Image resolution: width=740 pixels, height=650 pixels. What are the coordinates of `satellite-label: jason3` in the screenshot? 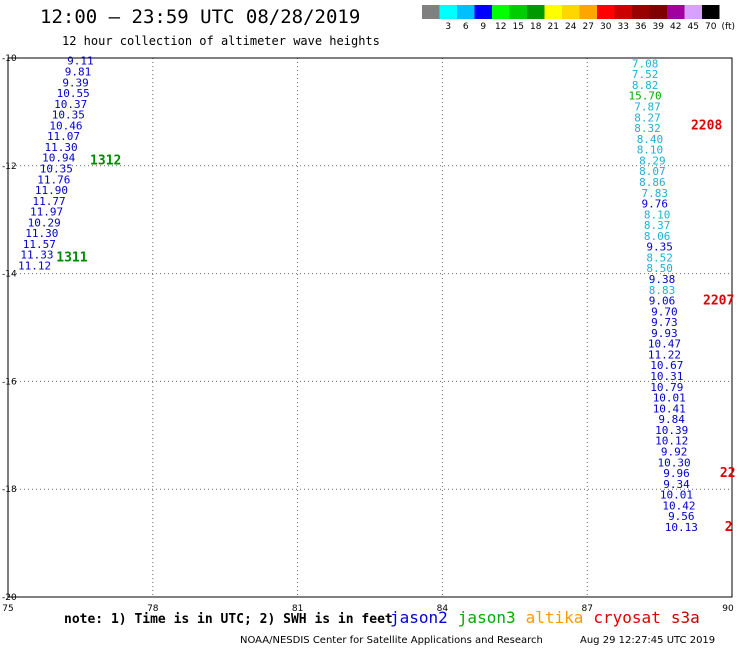 It's located at (486, 617).